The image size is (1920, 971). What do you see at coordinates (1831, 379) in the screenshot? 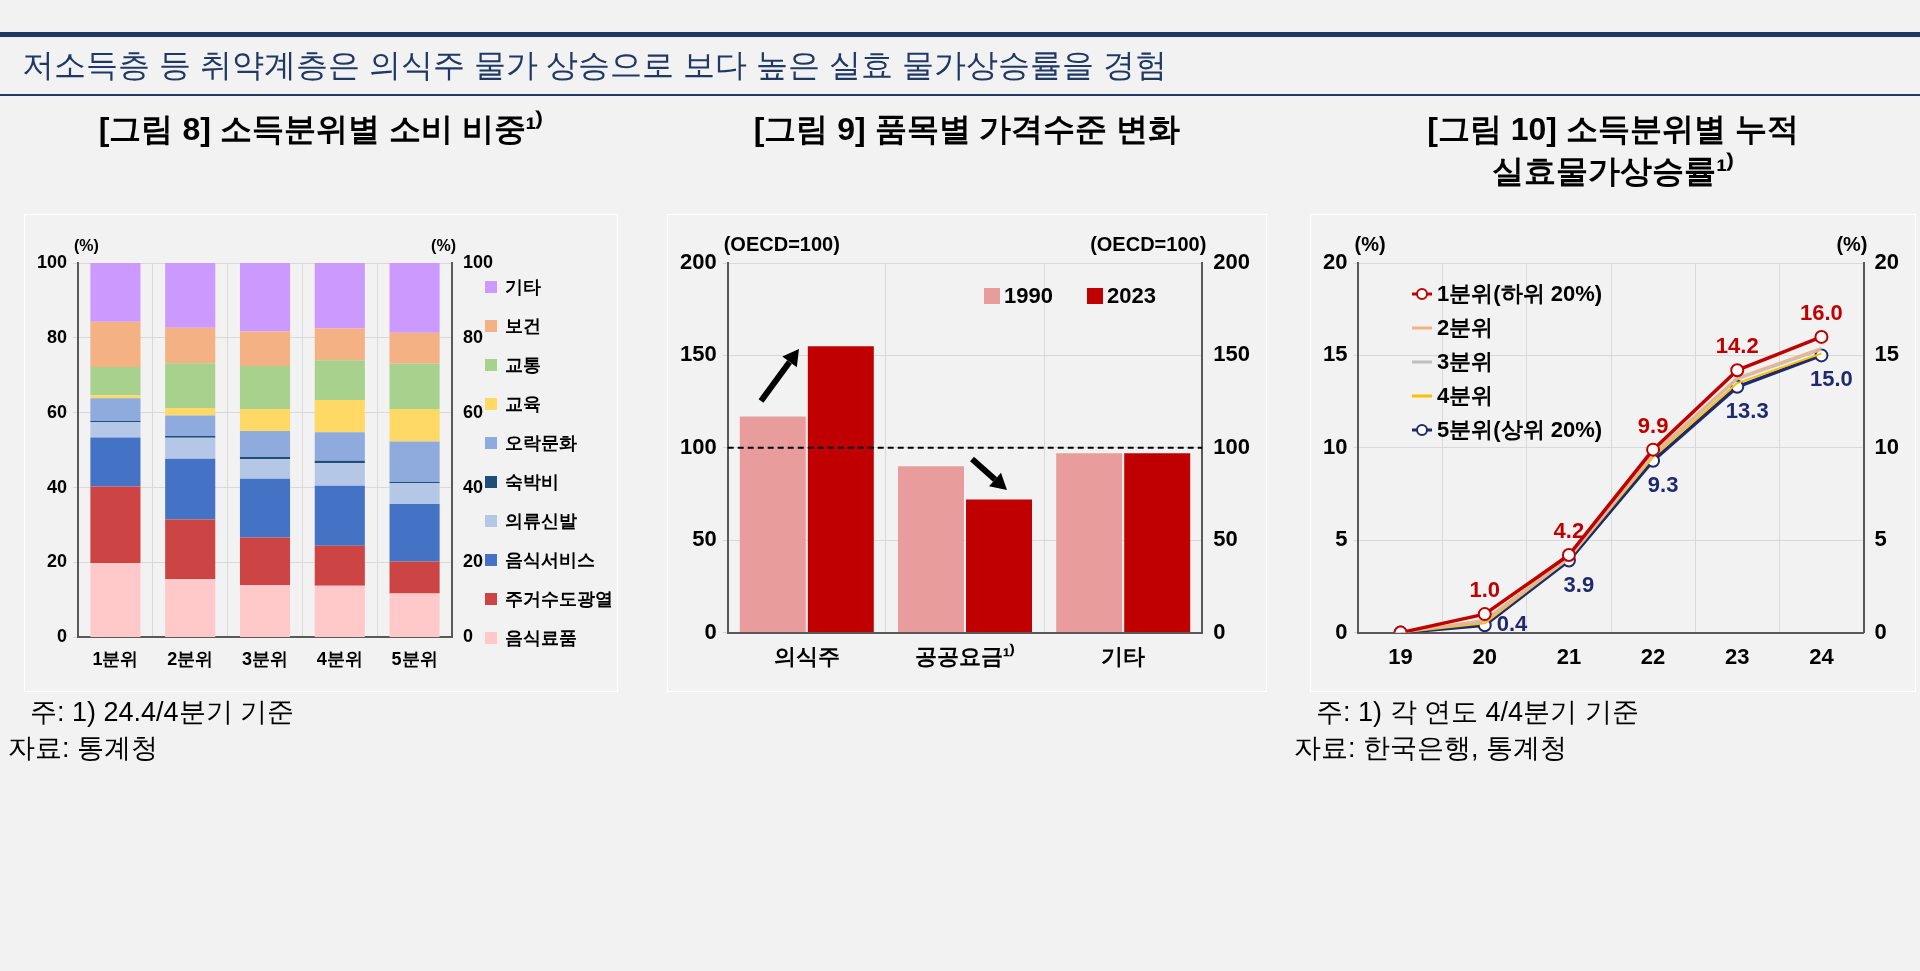
I see `data-label: 15.0` at bounding box center [1831, 379].